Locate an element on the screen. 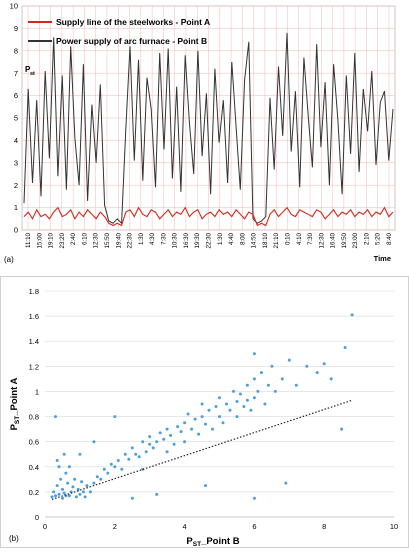 The image size is (409, 552). y-tick-label: 5 is located at coordinates (16, 118).